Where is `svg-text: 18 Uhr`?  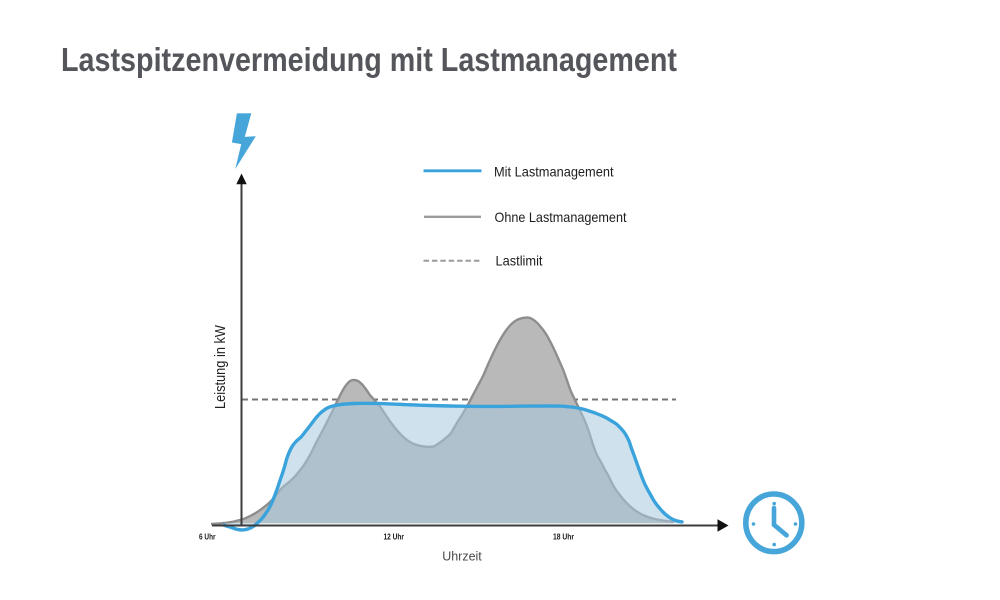
svg-text: 18 Uhr is located at coordinates (563, 537).